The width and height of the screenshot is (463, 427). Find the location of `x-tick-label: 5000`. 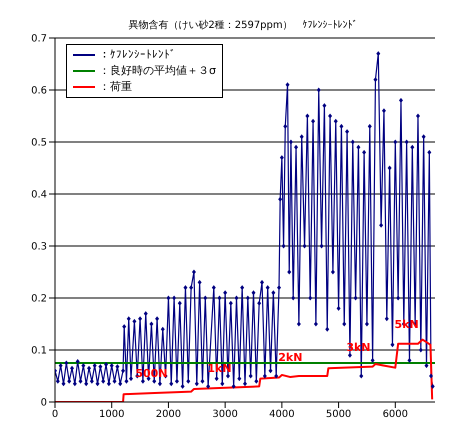

x-tick-label: 5000 is located at coordinates (339, 414).